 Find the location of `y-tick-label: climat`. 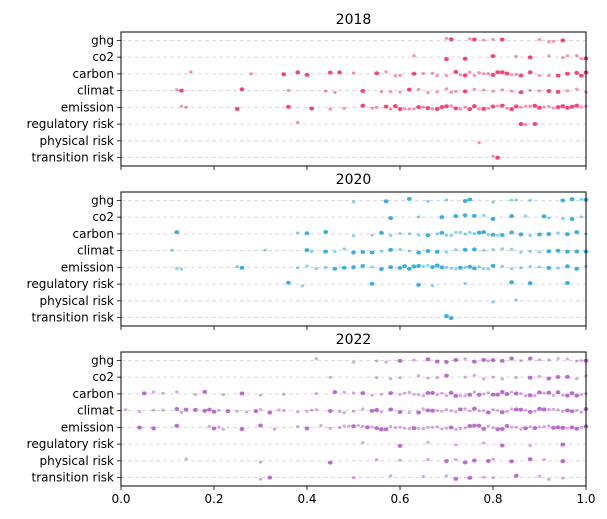

y-tick-label: climat is located at coordinates (95, 251).